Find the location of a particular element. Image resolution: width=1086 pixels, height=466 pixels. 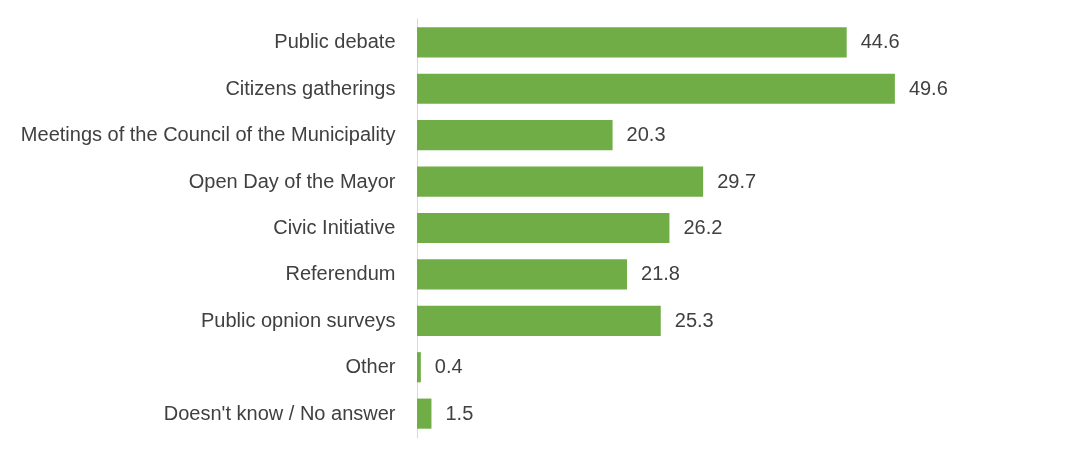

y-tick-label: Meetings of the Council of the Municipality is located at coordinates (208, 134).